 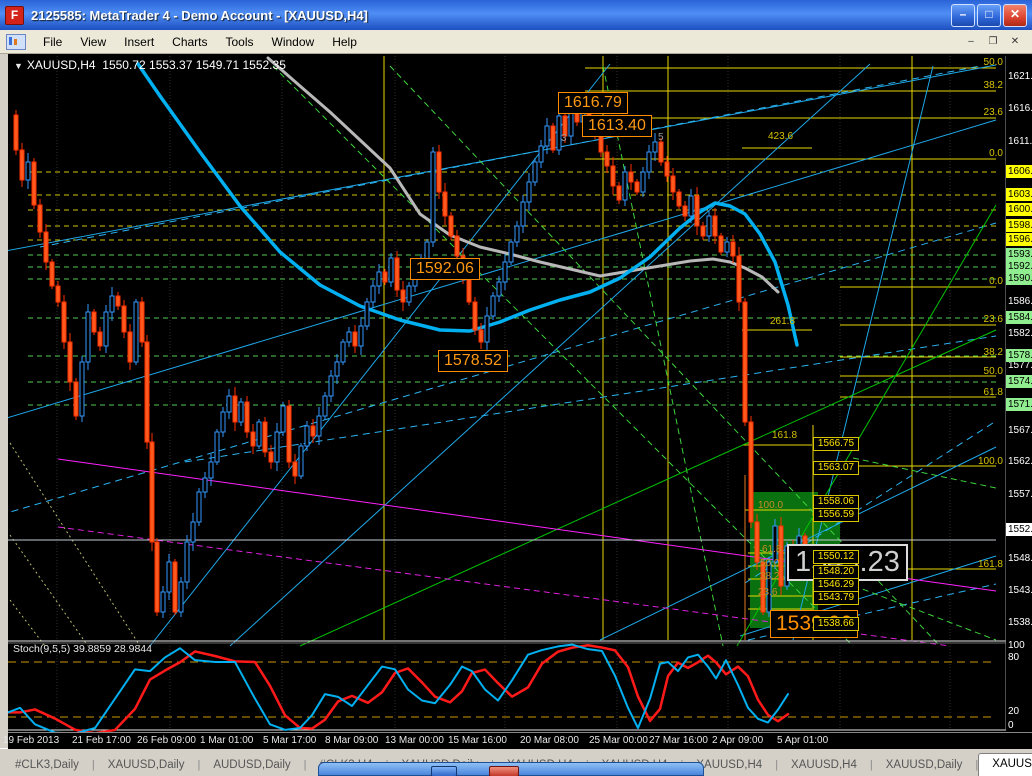 I want to click on price-axis-tick: 1548.00, so click(x=1020, y=558).